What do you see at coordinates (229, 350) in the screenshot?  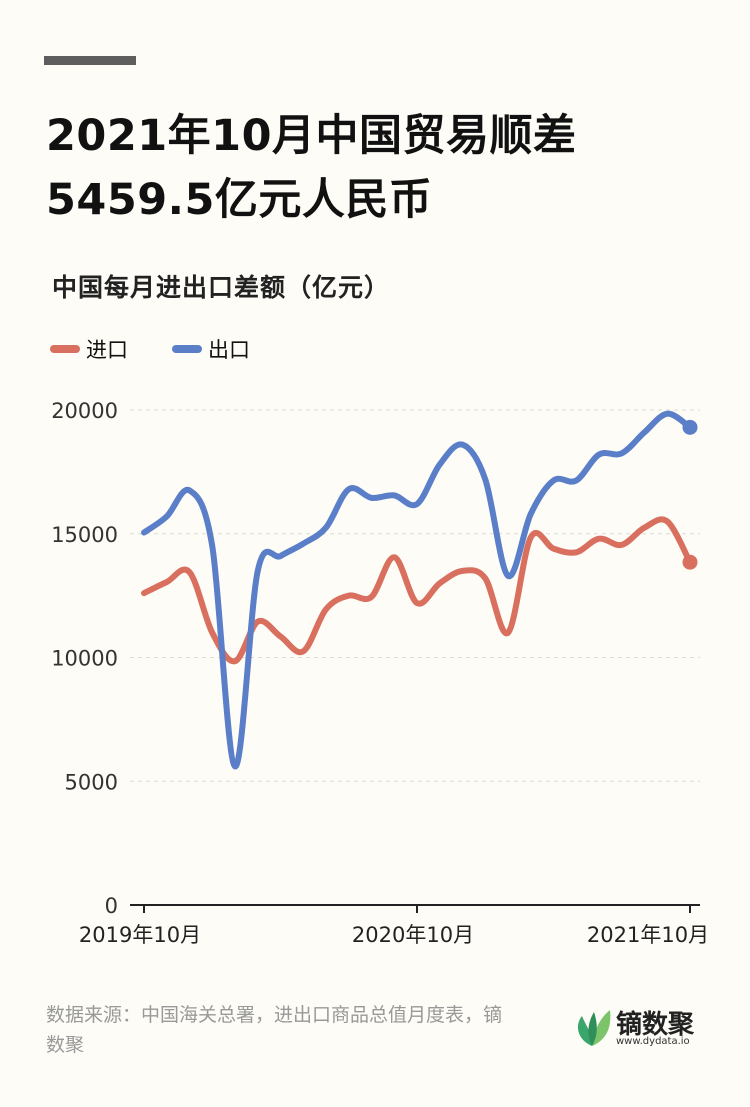 I see `legend-label-export: 出口` at bounding box center [229, 350].